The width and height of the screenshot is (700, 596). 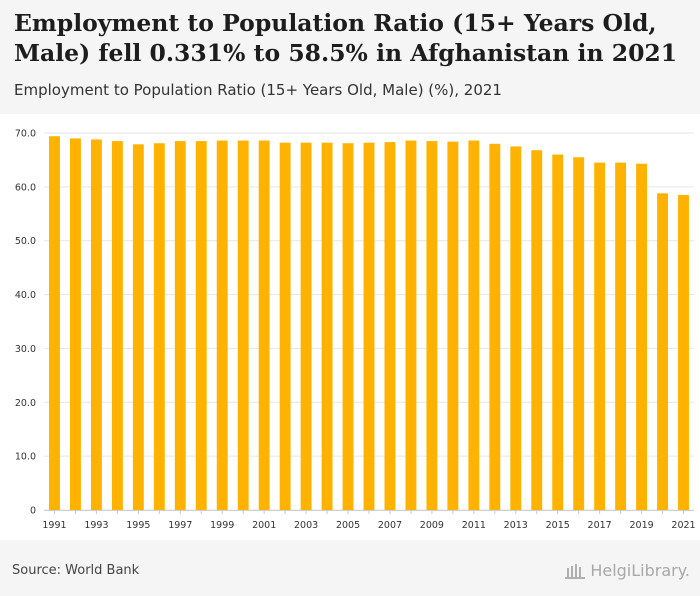 I want to click on x-tick-label: 1993, so click(x=96, y=525).